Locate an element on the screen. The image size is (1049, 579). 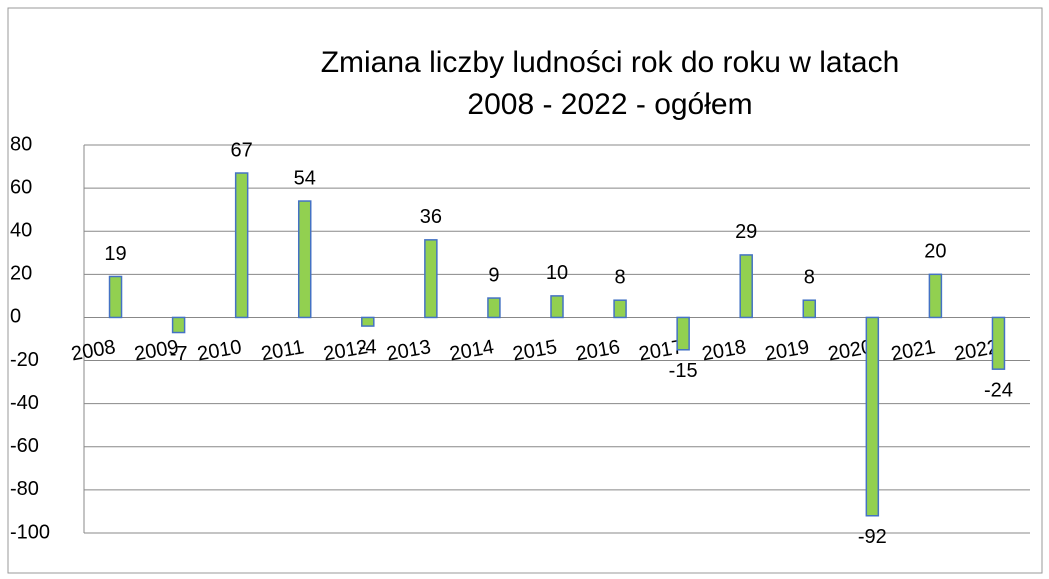
y-tick-label: -100 is located at coordinates (30, 532).